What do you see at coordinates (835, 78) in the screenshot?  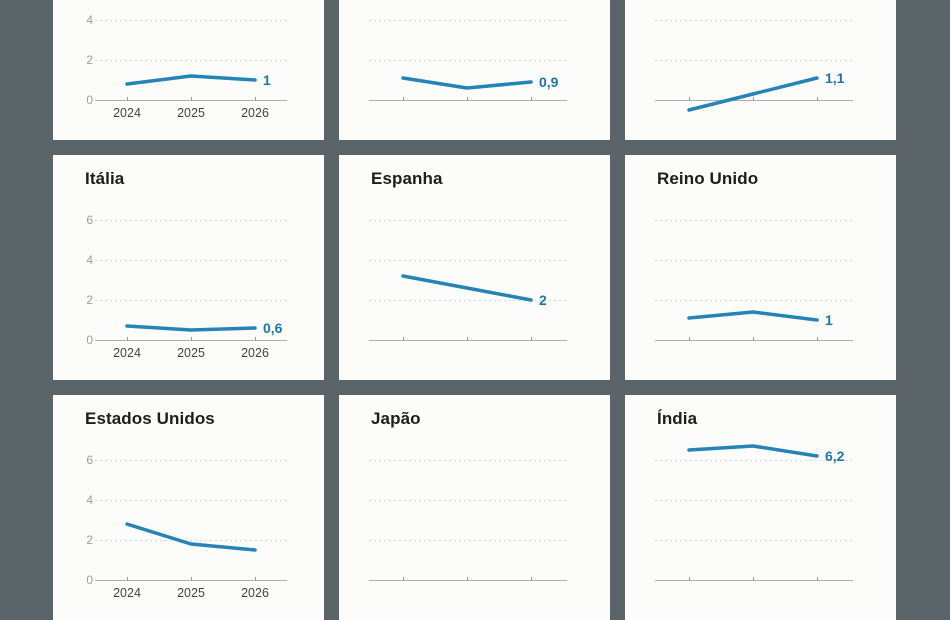 I see `value-label: 1,1` at bounding box center [835, 78].